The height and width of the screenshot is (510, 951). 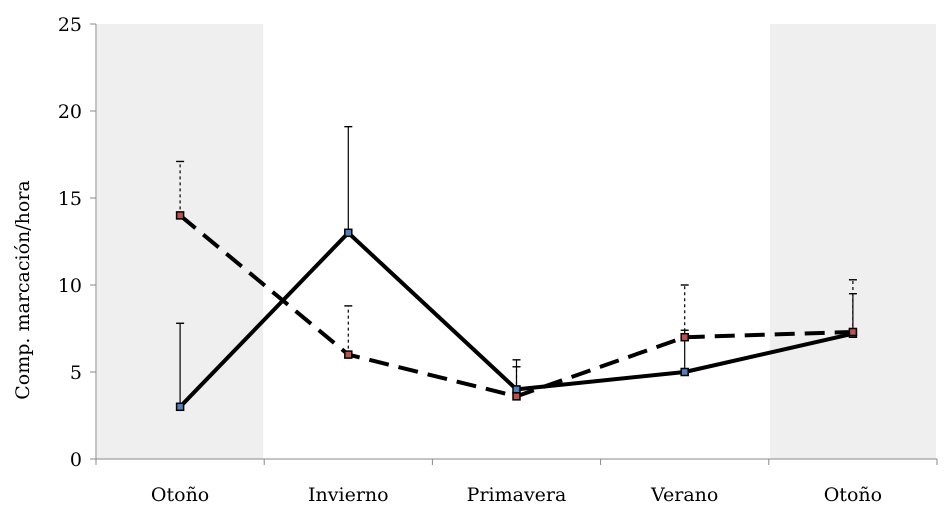 What do you see at coordinates (853, 495) in the screenshot?
I see `x-tick-label-4: Otoño` at bounding box center [853, 495].